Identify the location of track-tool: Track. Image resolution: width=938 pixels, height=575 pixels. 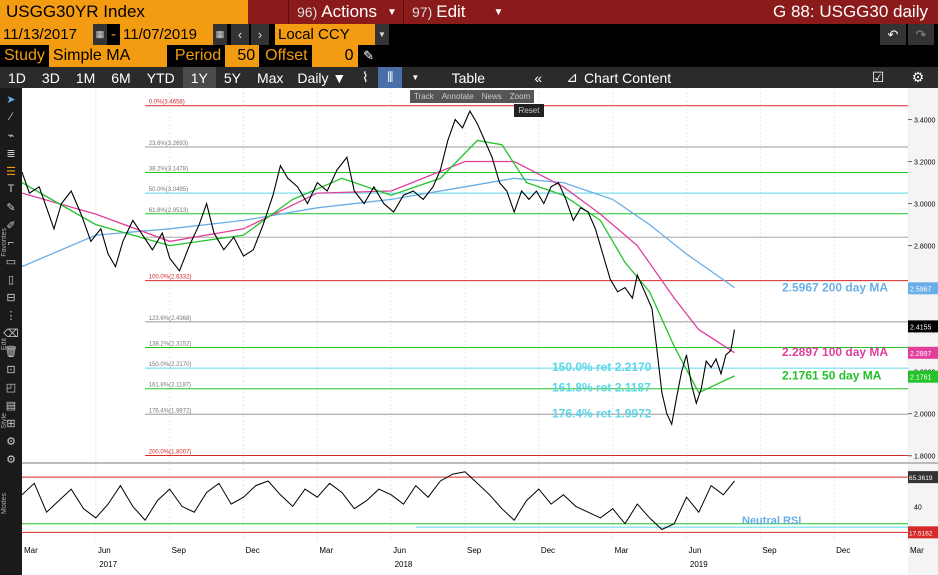
(424, 96).